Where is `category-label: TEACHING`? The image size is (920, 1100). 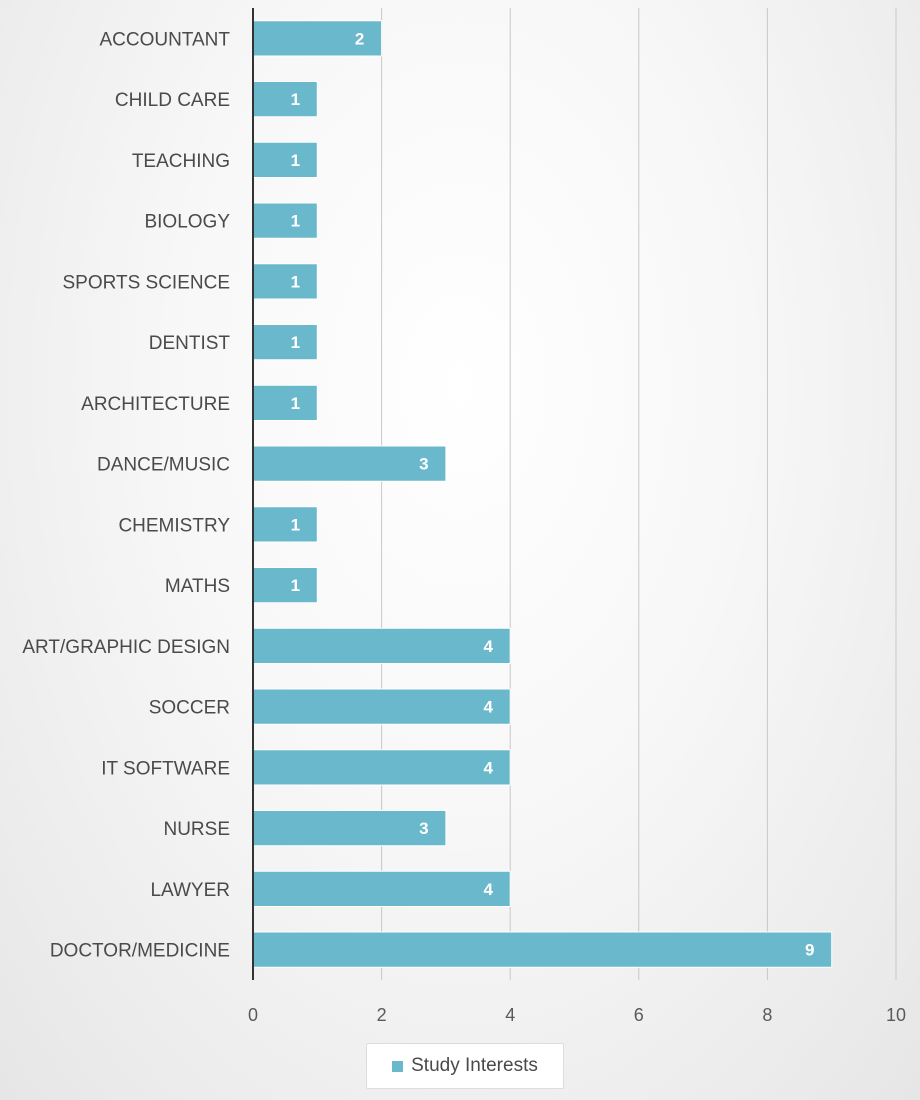 category-label: TEACHING is located at coordinates (181, 161).